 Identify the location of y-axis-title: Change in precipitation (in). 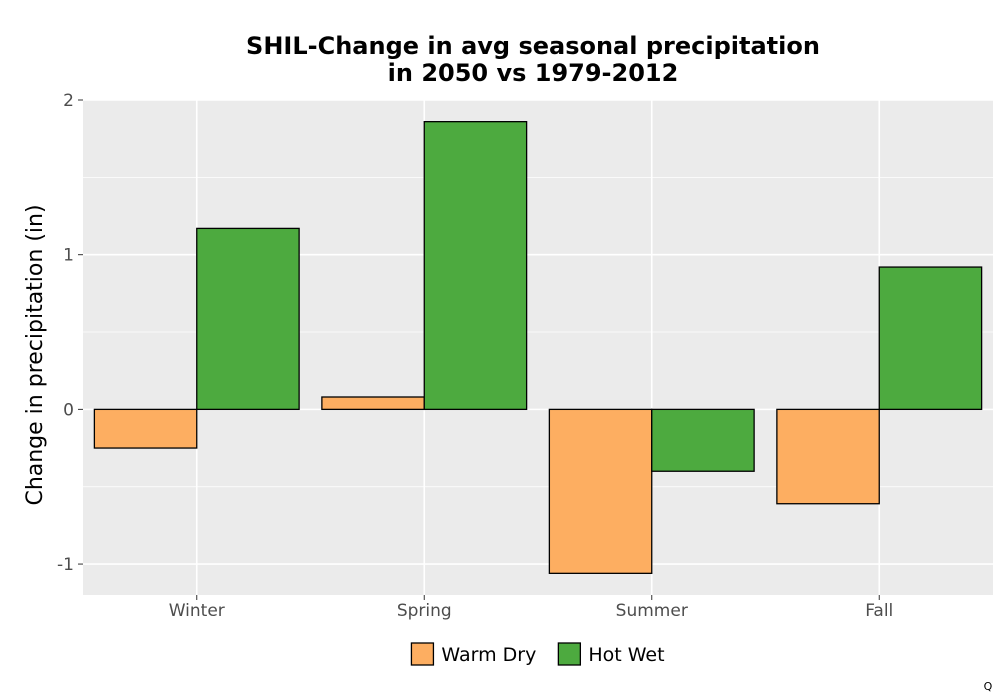
(35, 354).